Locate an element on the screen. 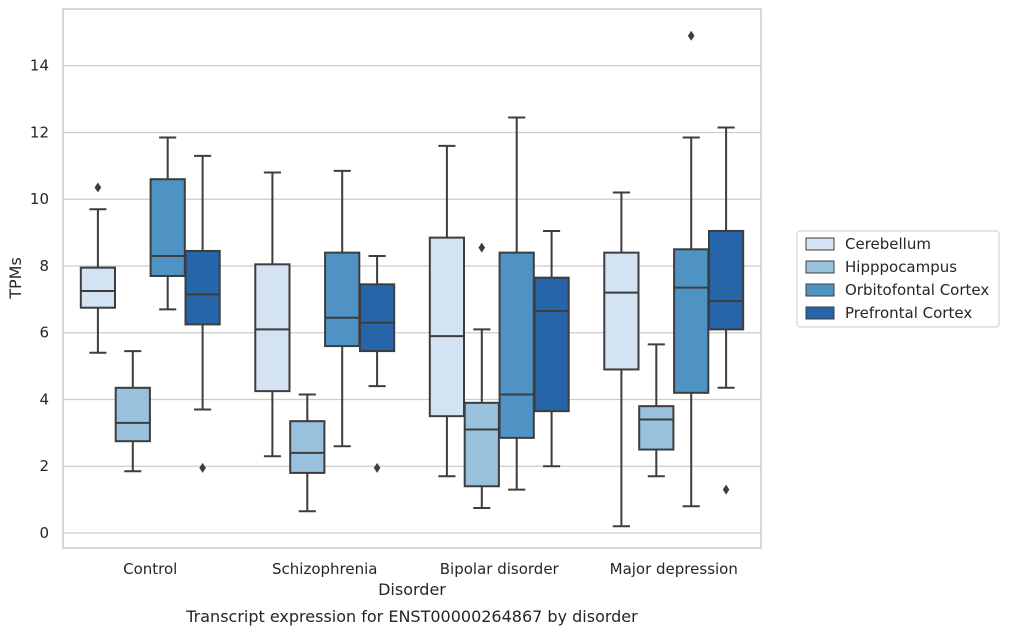  legend-label: Cerebellum is located at coordinates (888, 244).